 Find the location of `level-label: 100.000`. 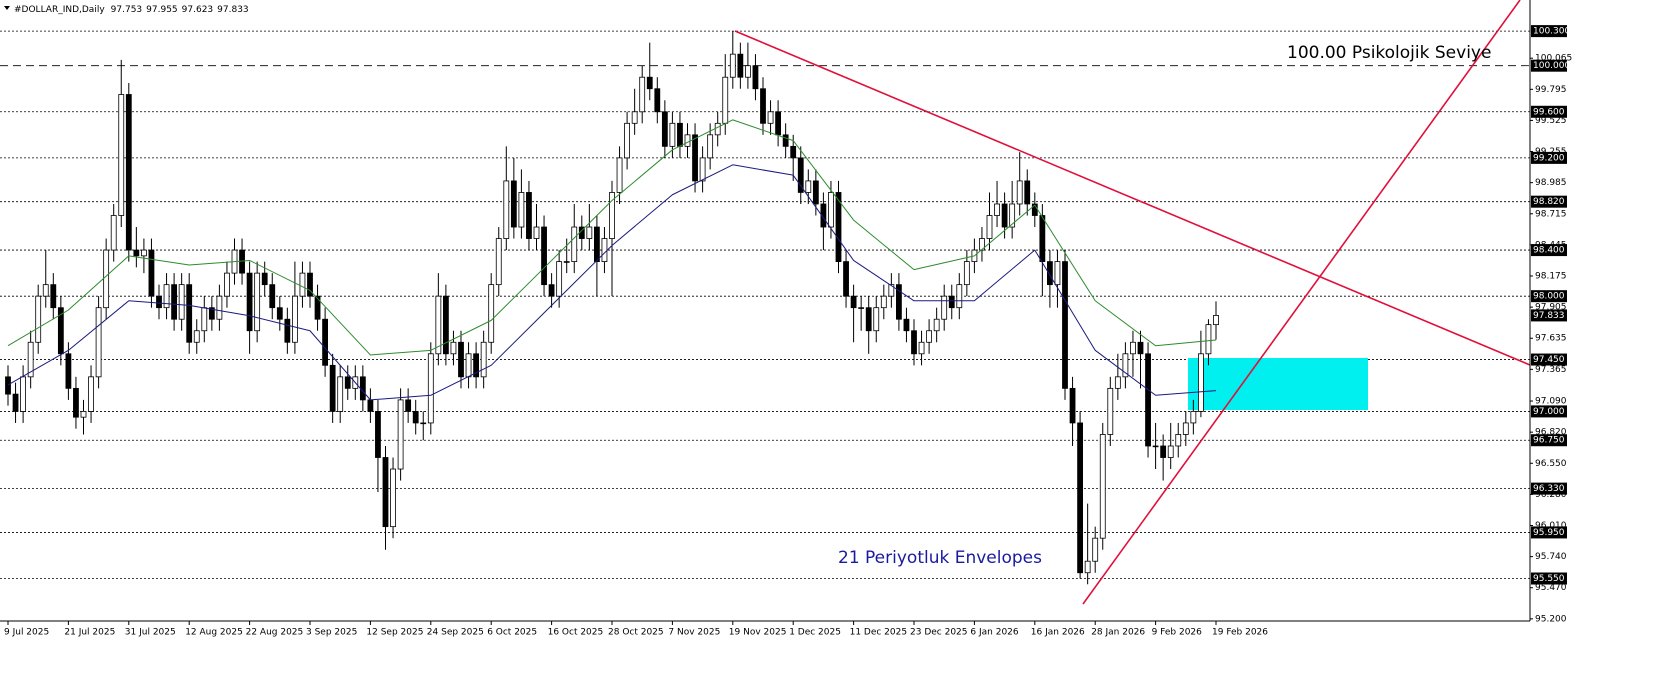

level-label: 100.000 is located at coordinates (1551, 66).